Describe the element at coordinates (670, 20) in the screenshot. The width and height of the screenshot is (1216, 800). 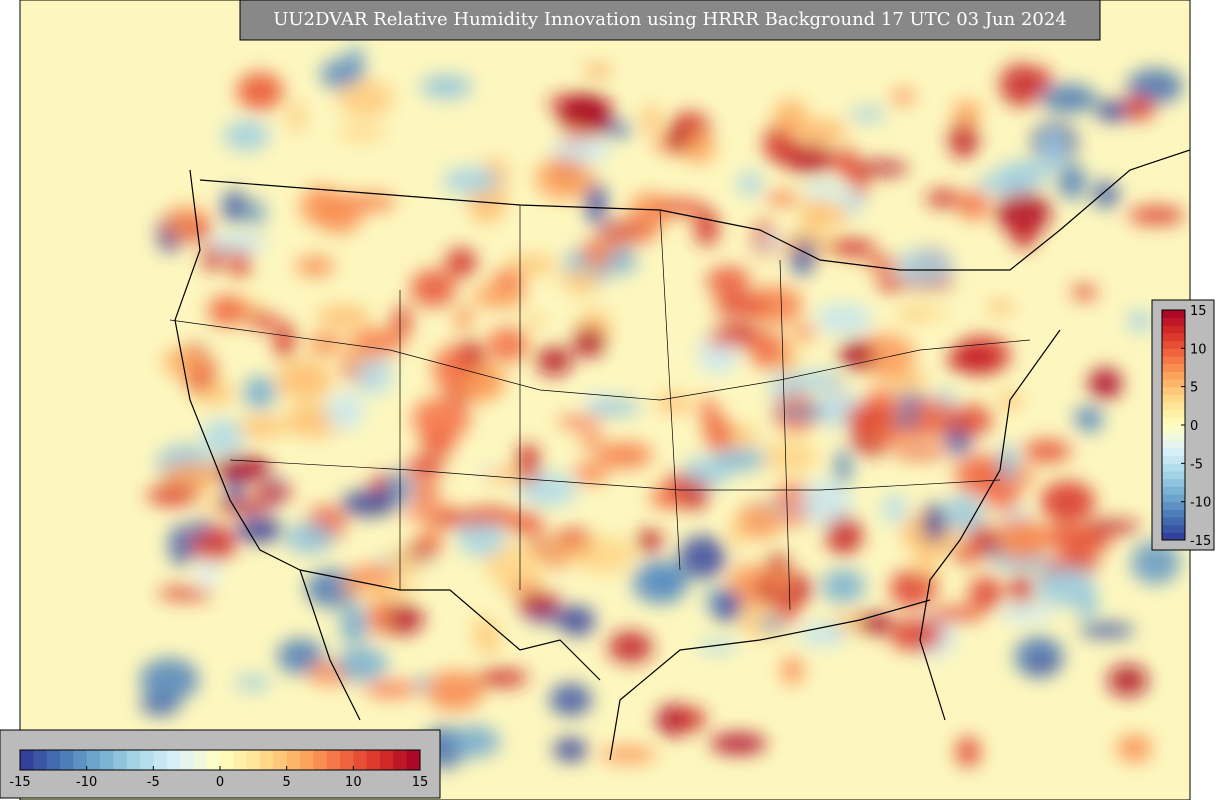
I see `title-box` at that location.